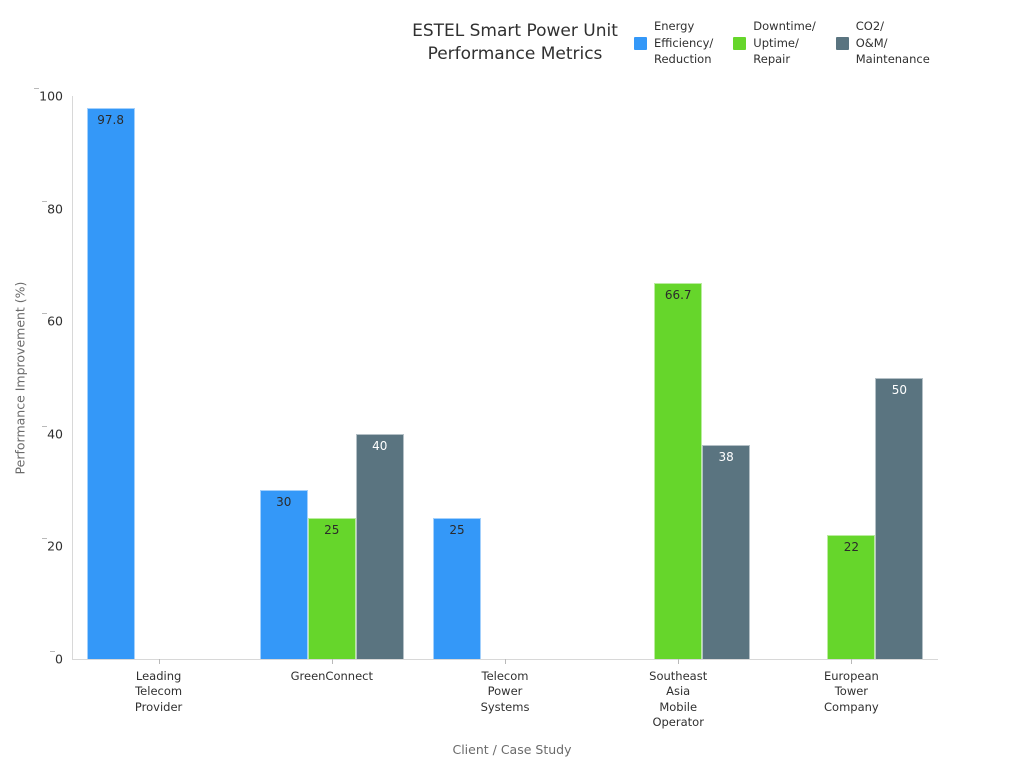  What do you see at coordinates (899, 389) in the screenshot?
I see `bar-value-label: 50` at bounding box center [899, 389].